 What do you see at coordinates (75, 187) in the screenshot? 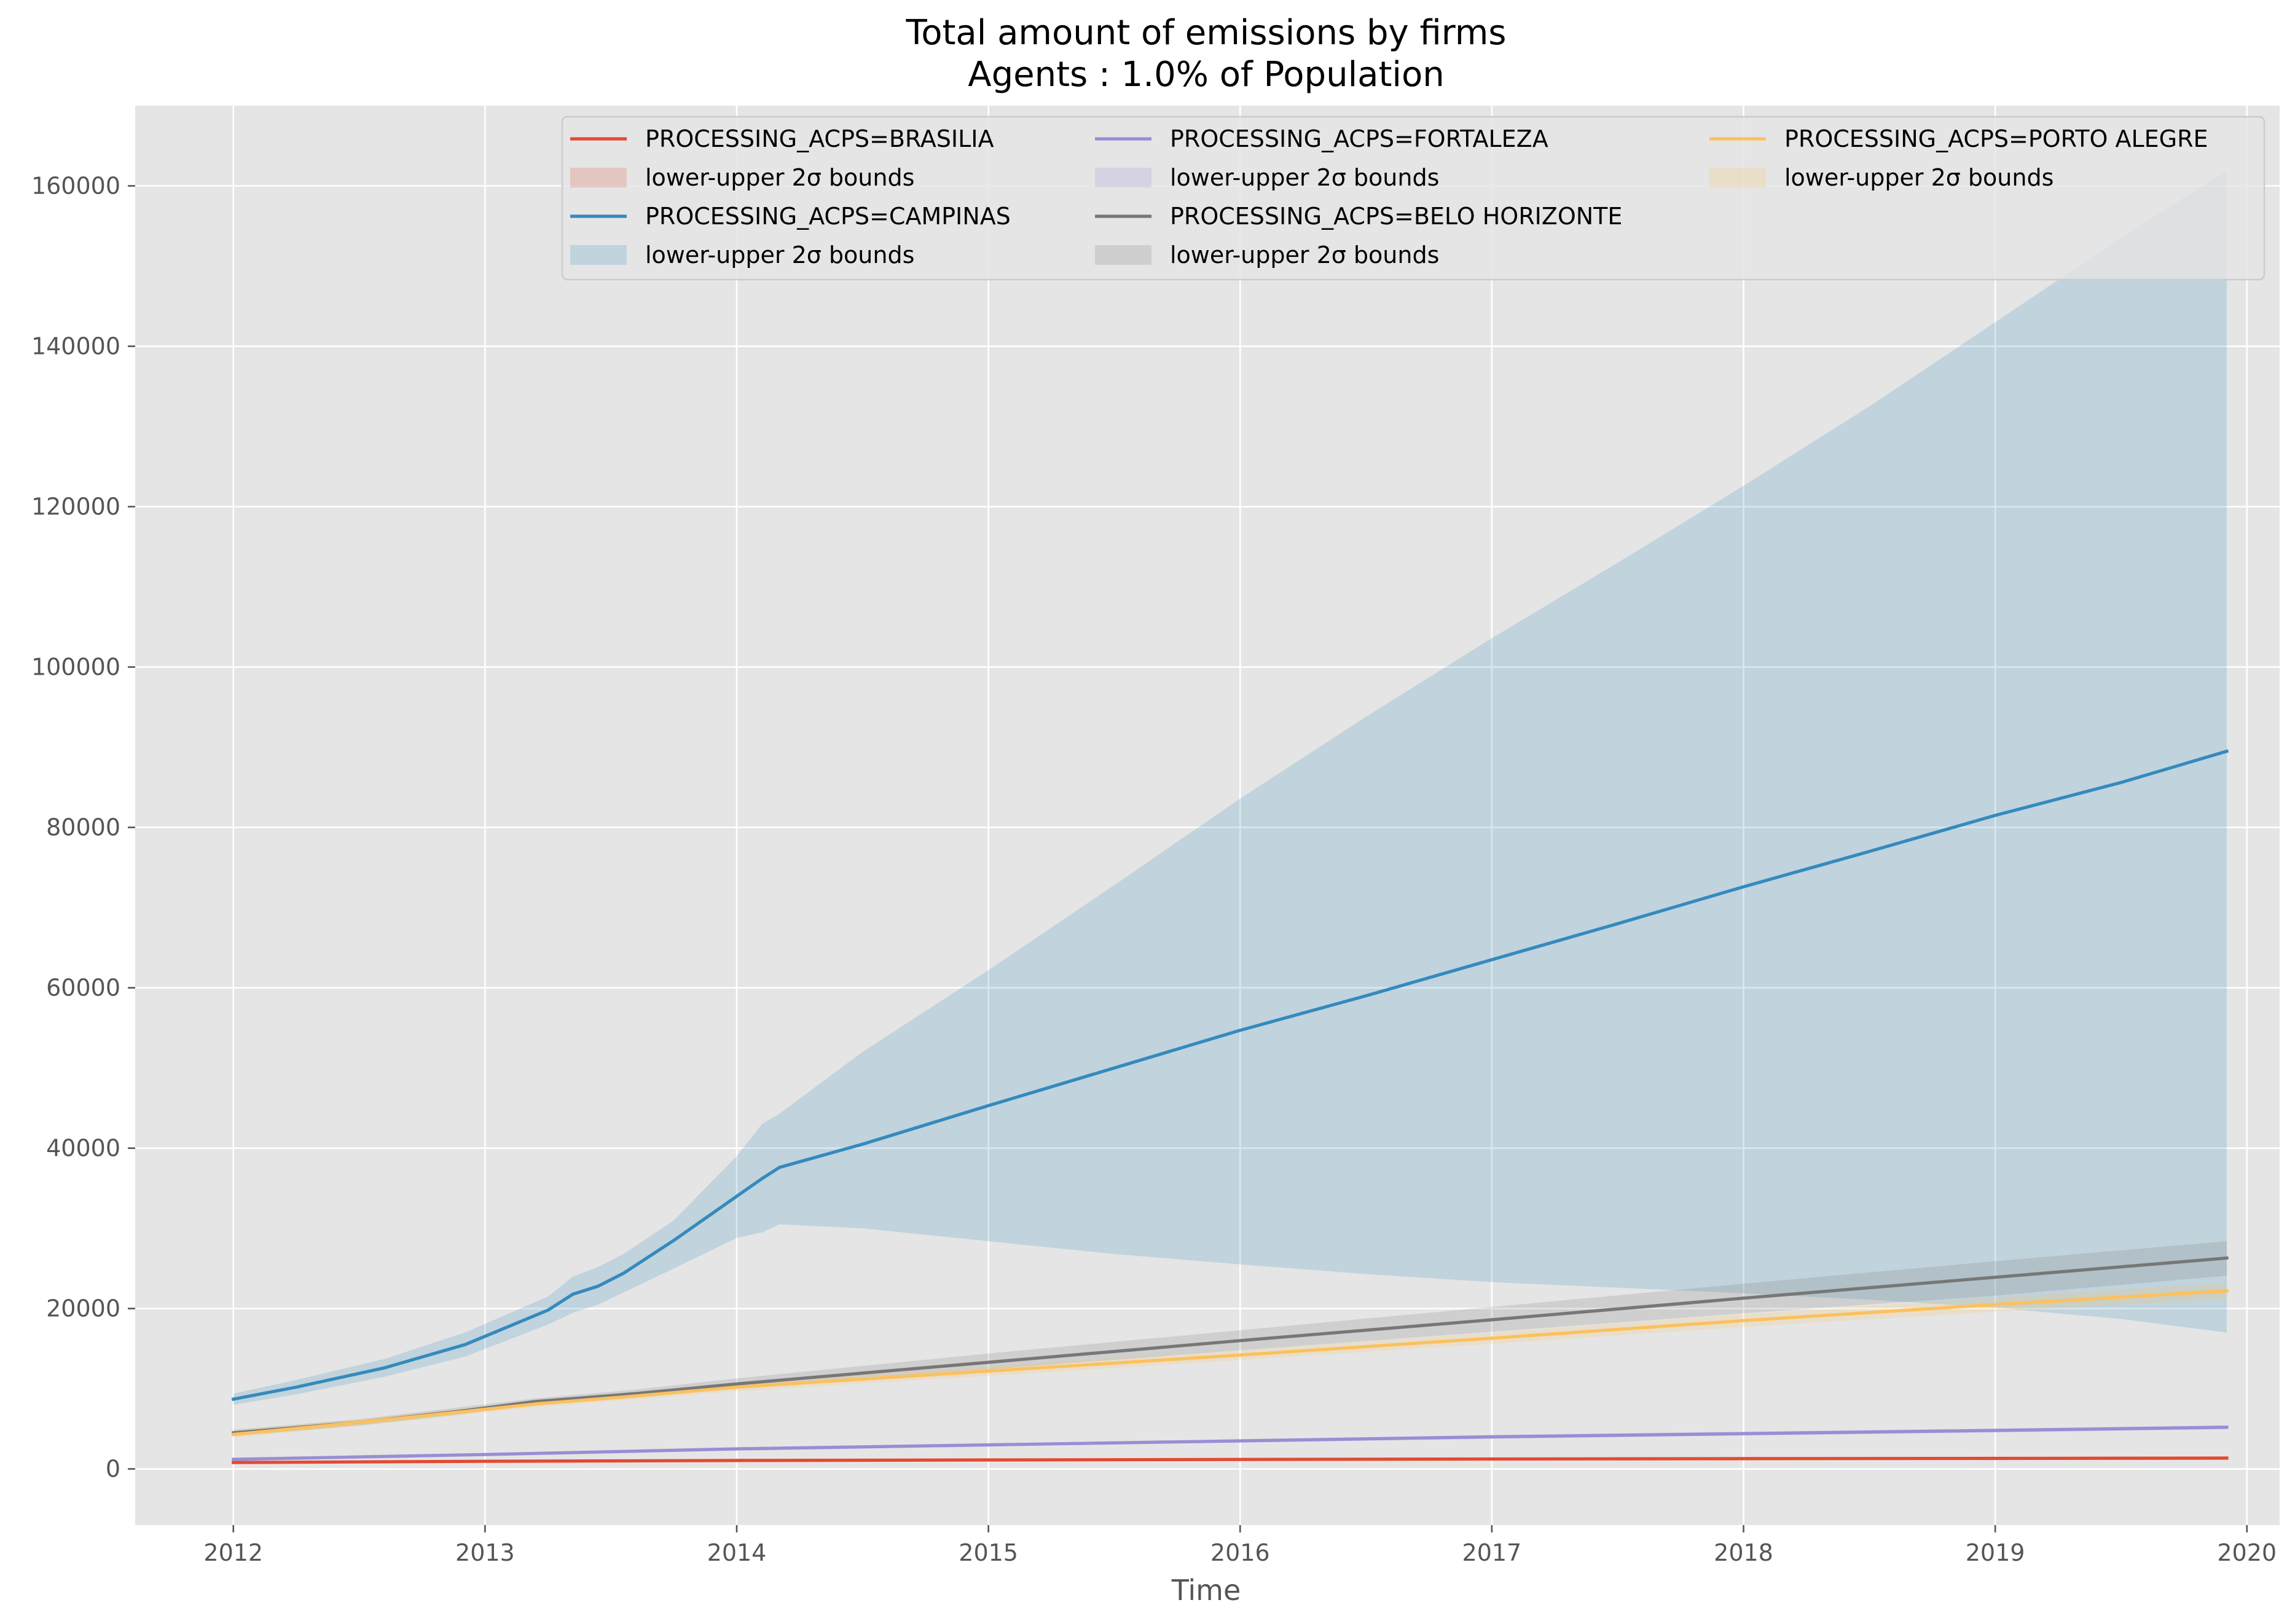
I see `y-tick-label: 160000` at bounding box center [75, 187].